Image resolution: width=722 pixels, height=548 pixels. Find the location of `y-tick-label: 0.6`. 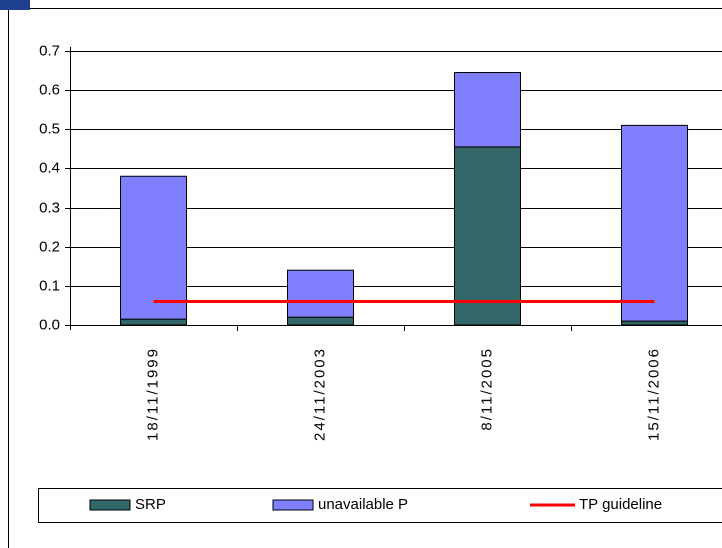

y-tick-label: 0.6 is located at coordinates (49, 89).